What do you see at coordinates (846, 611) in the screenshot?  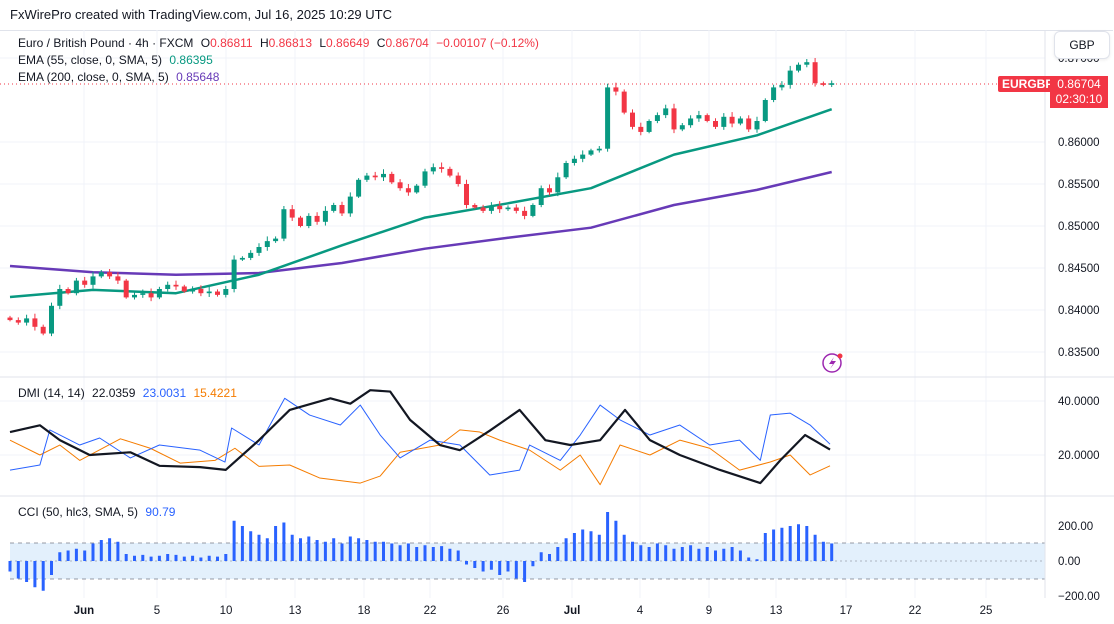 I see `time-tick-label: 17` at bounding box center [846, 611].